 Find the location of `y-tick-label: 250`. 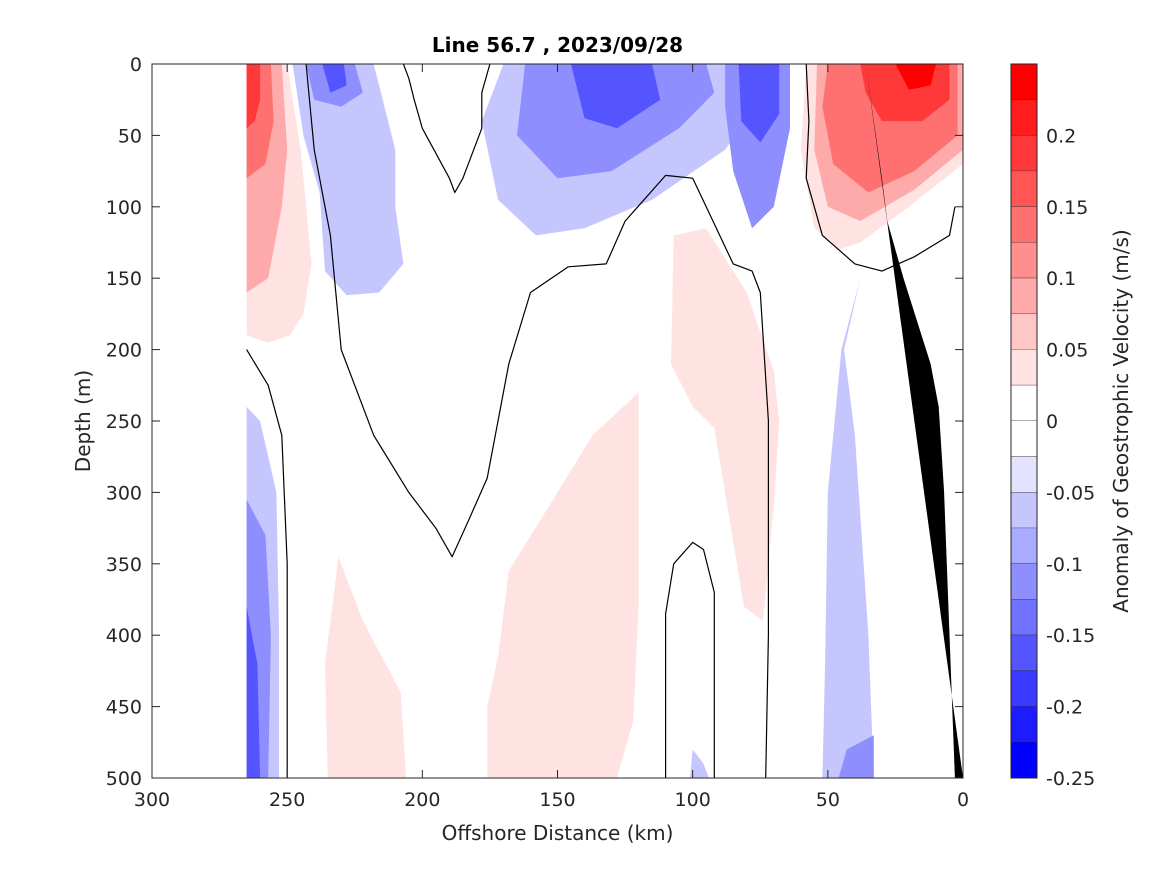

y-tick-label: 250 is located at coordinates (124, 422).